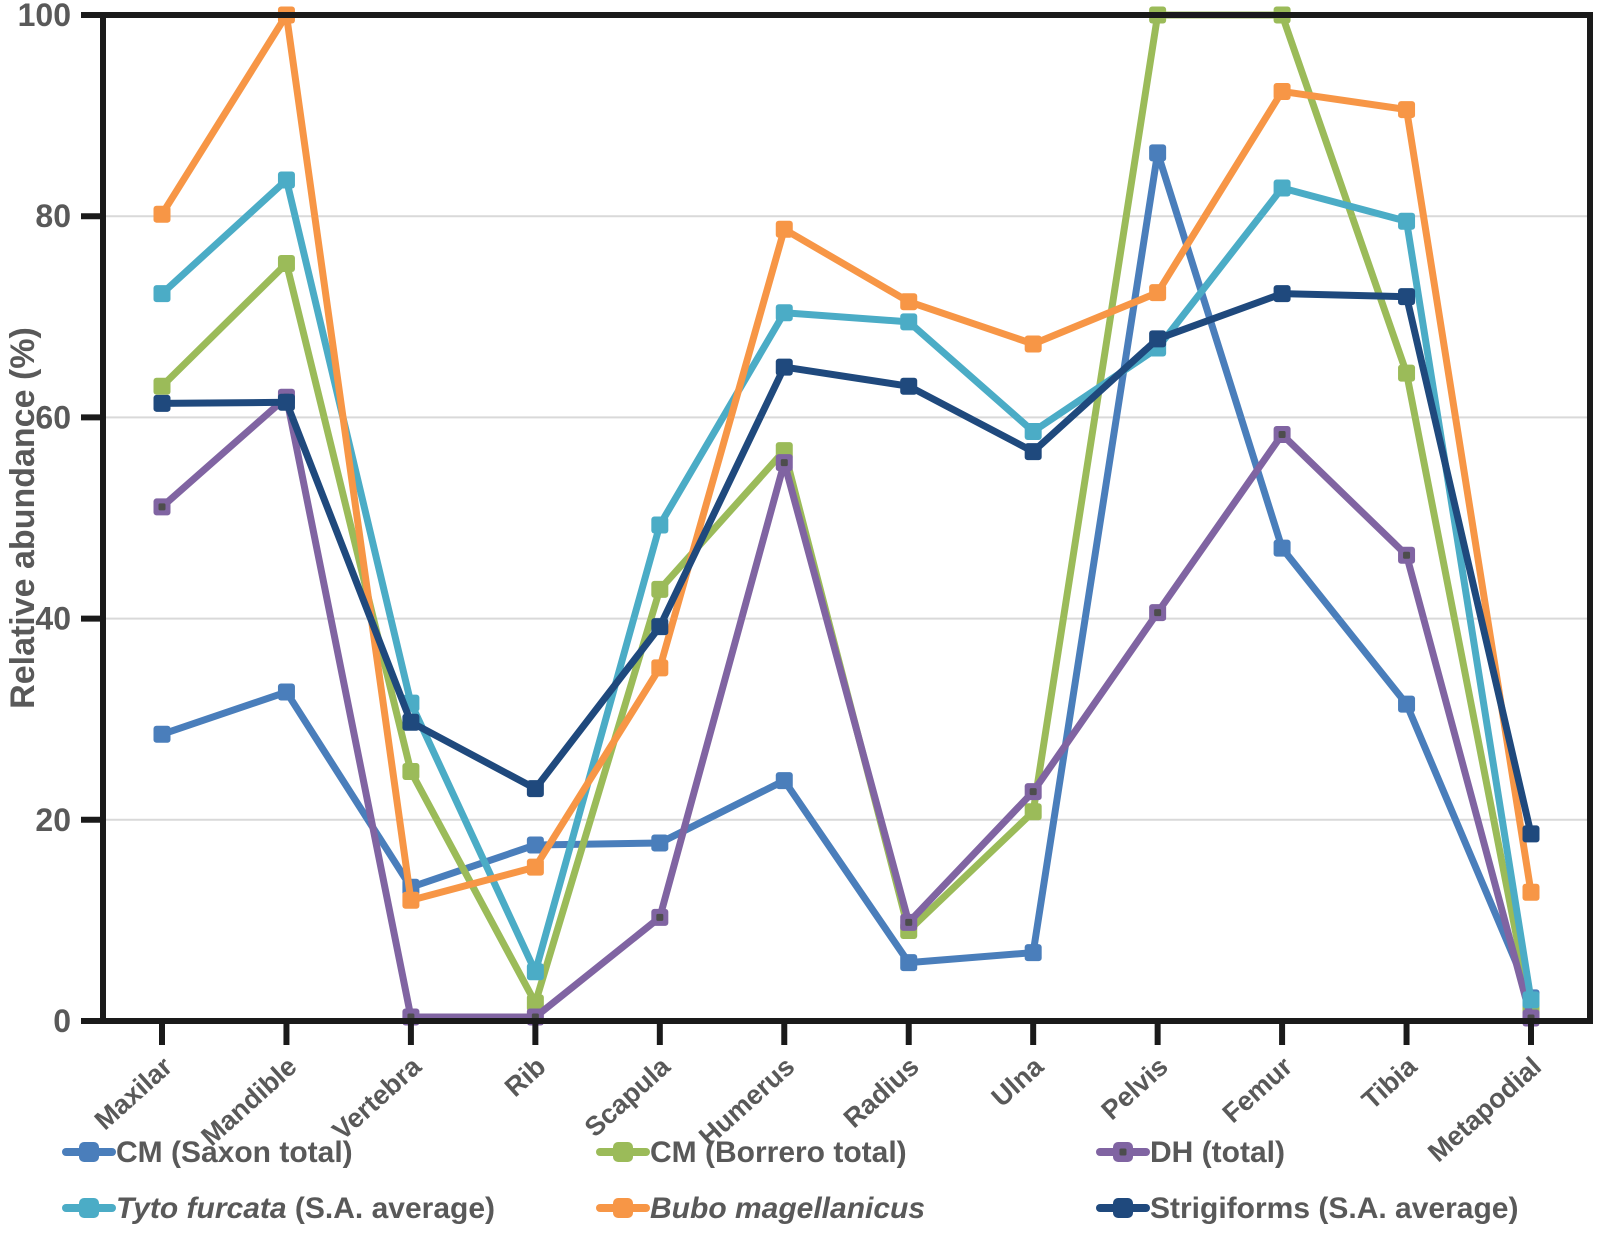  Describe the element at coordinates (23, 518) in the screenshot. I see `y-axis-title: Relative abundance (%)` at that location.